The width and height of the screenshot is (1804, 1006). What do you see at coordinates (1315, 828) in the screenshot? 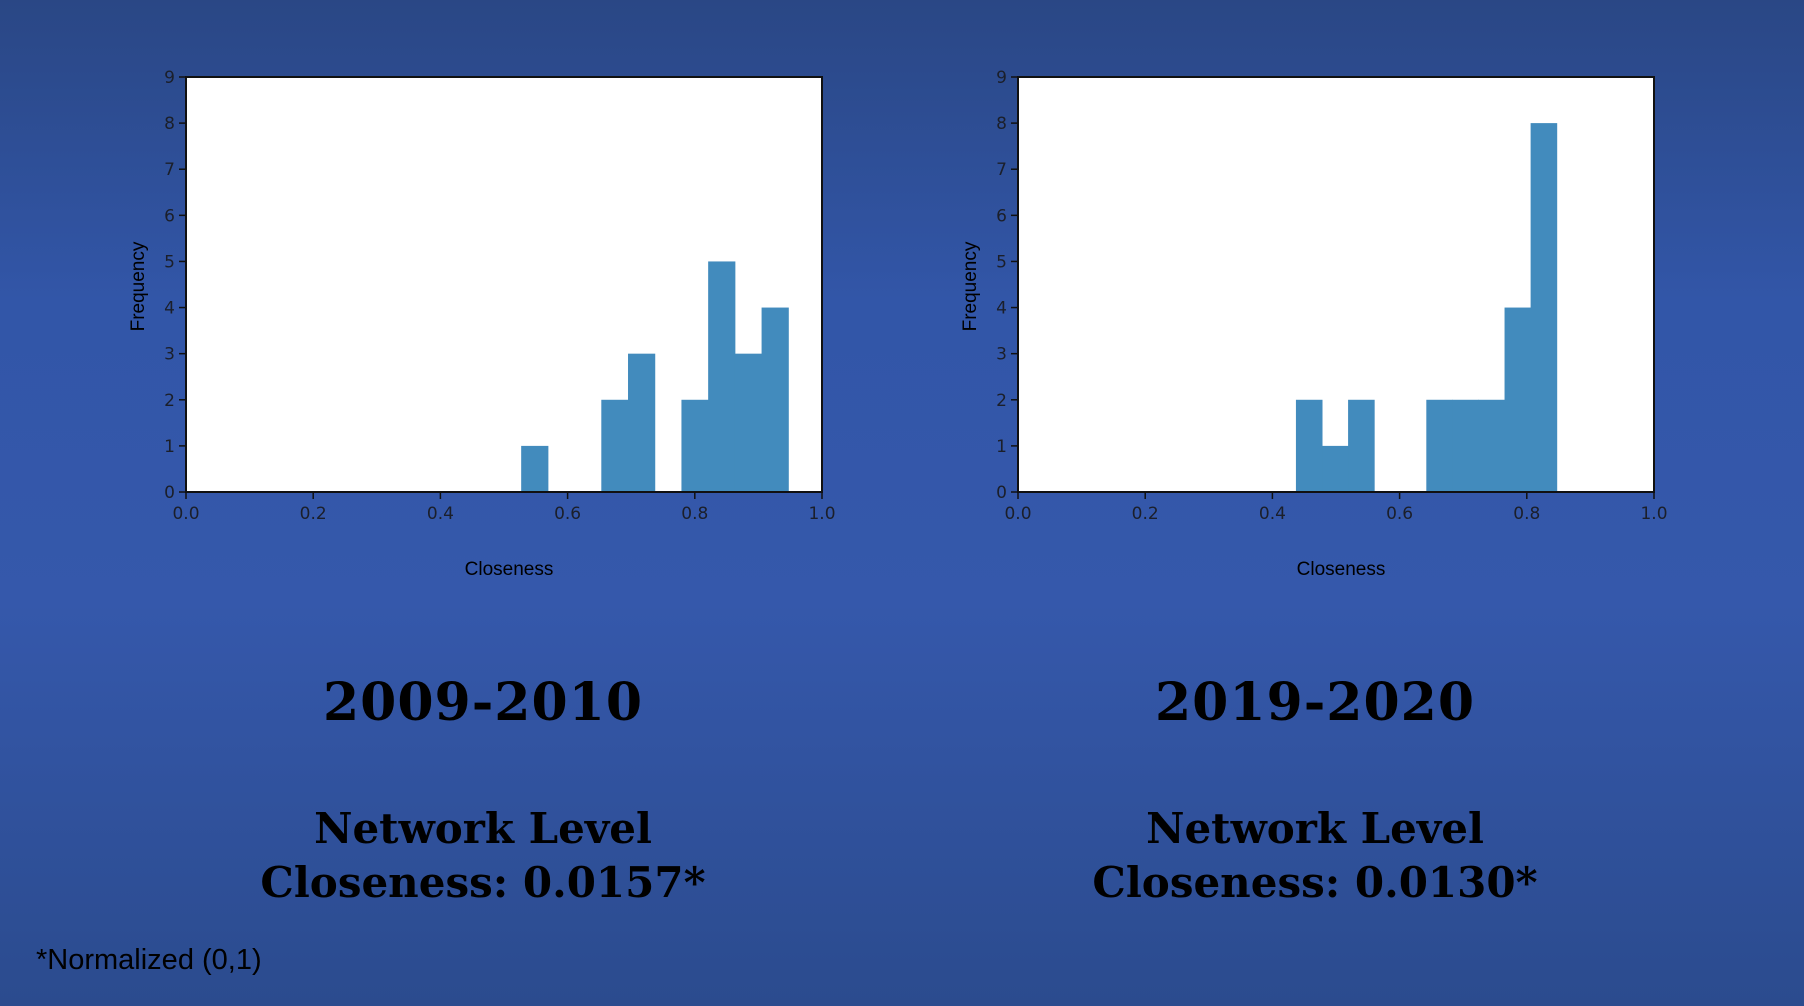
I see `metric-label-right: Network Level` at bounding box center [1315, 828].